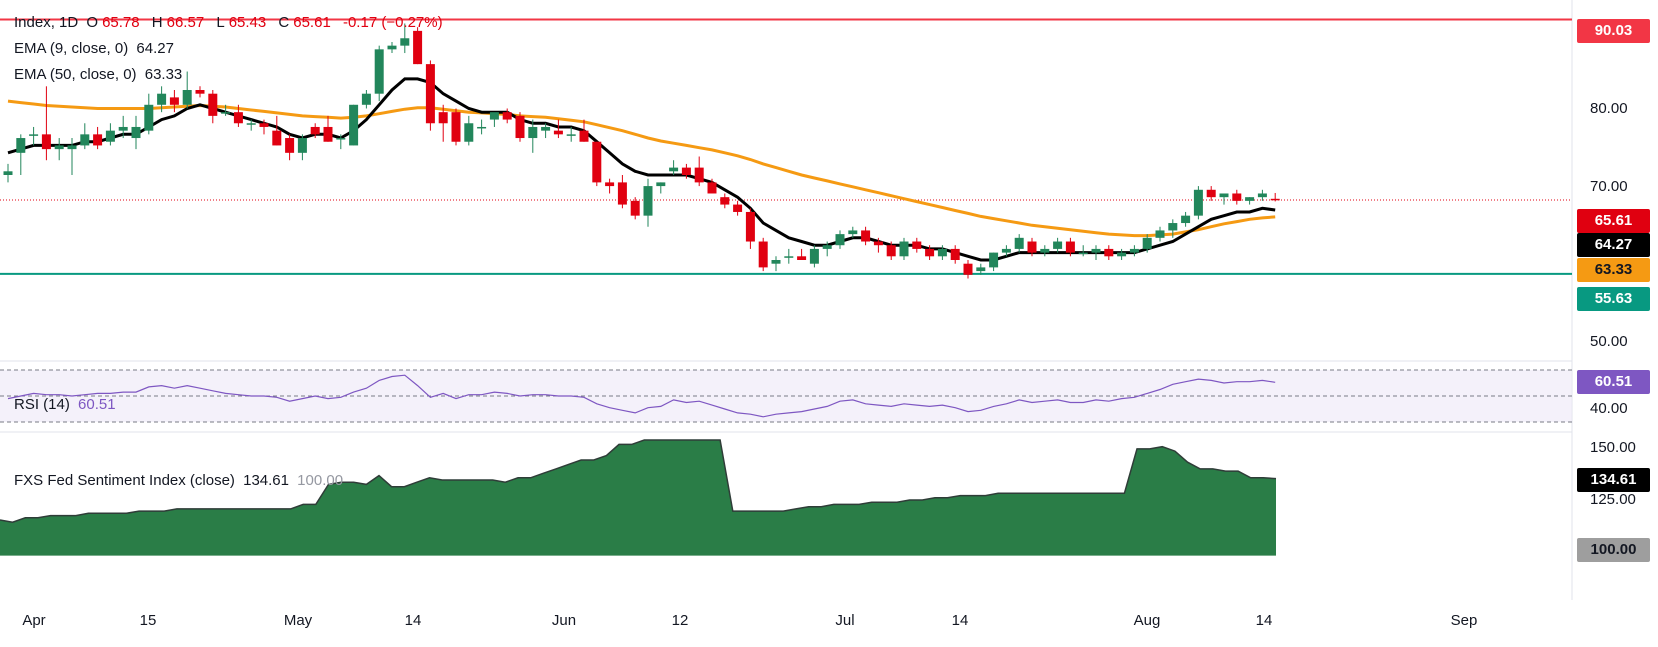 This screenshot has width=1658, height=647. I want to click on ema50-legend: EMA (50, close, 0) 63.33, so click(98, 74).